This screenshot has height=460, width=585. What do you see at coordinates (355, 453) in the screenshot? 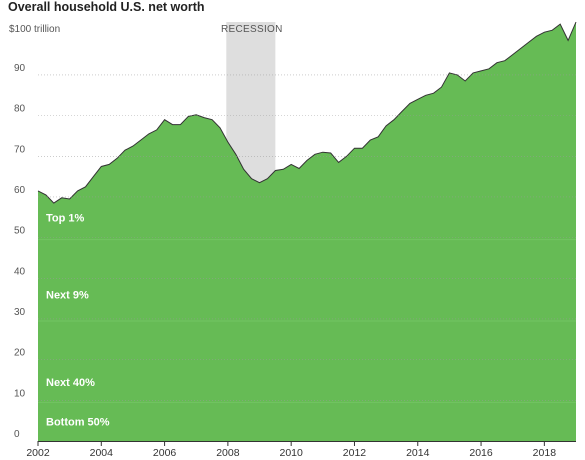
I see `x-tick-label: 2012` at bounding box center [355, 453].